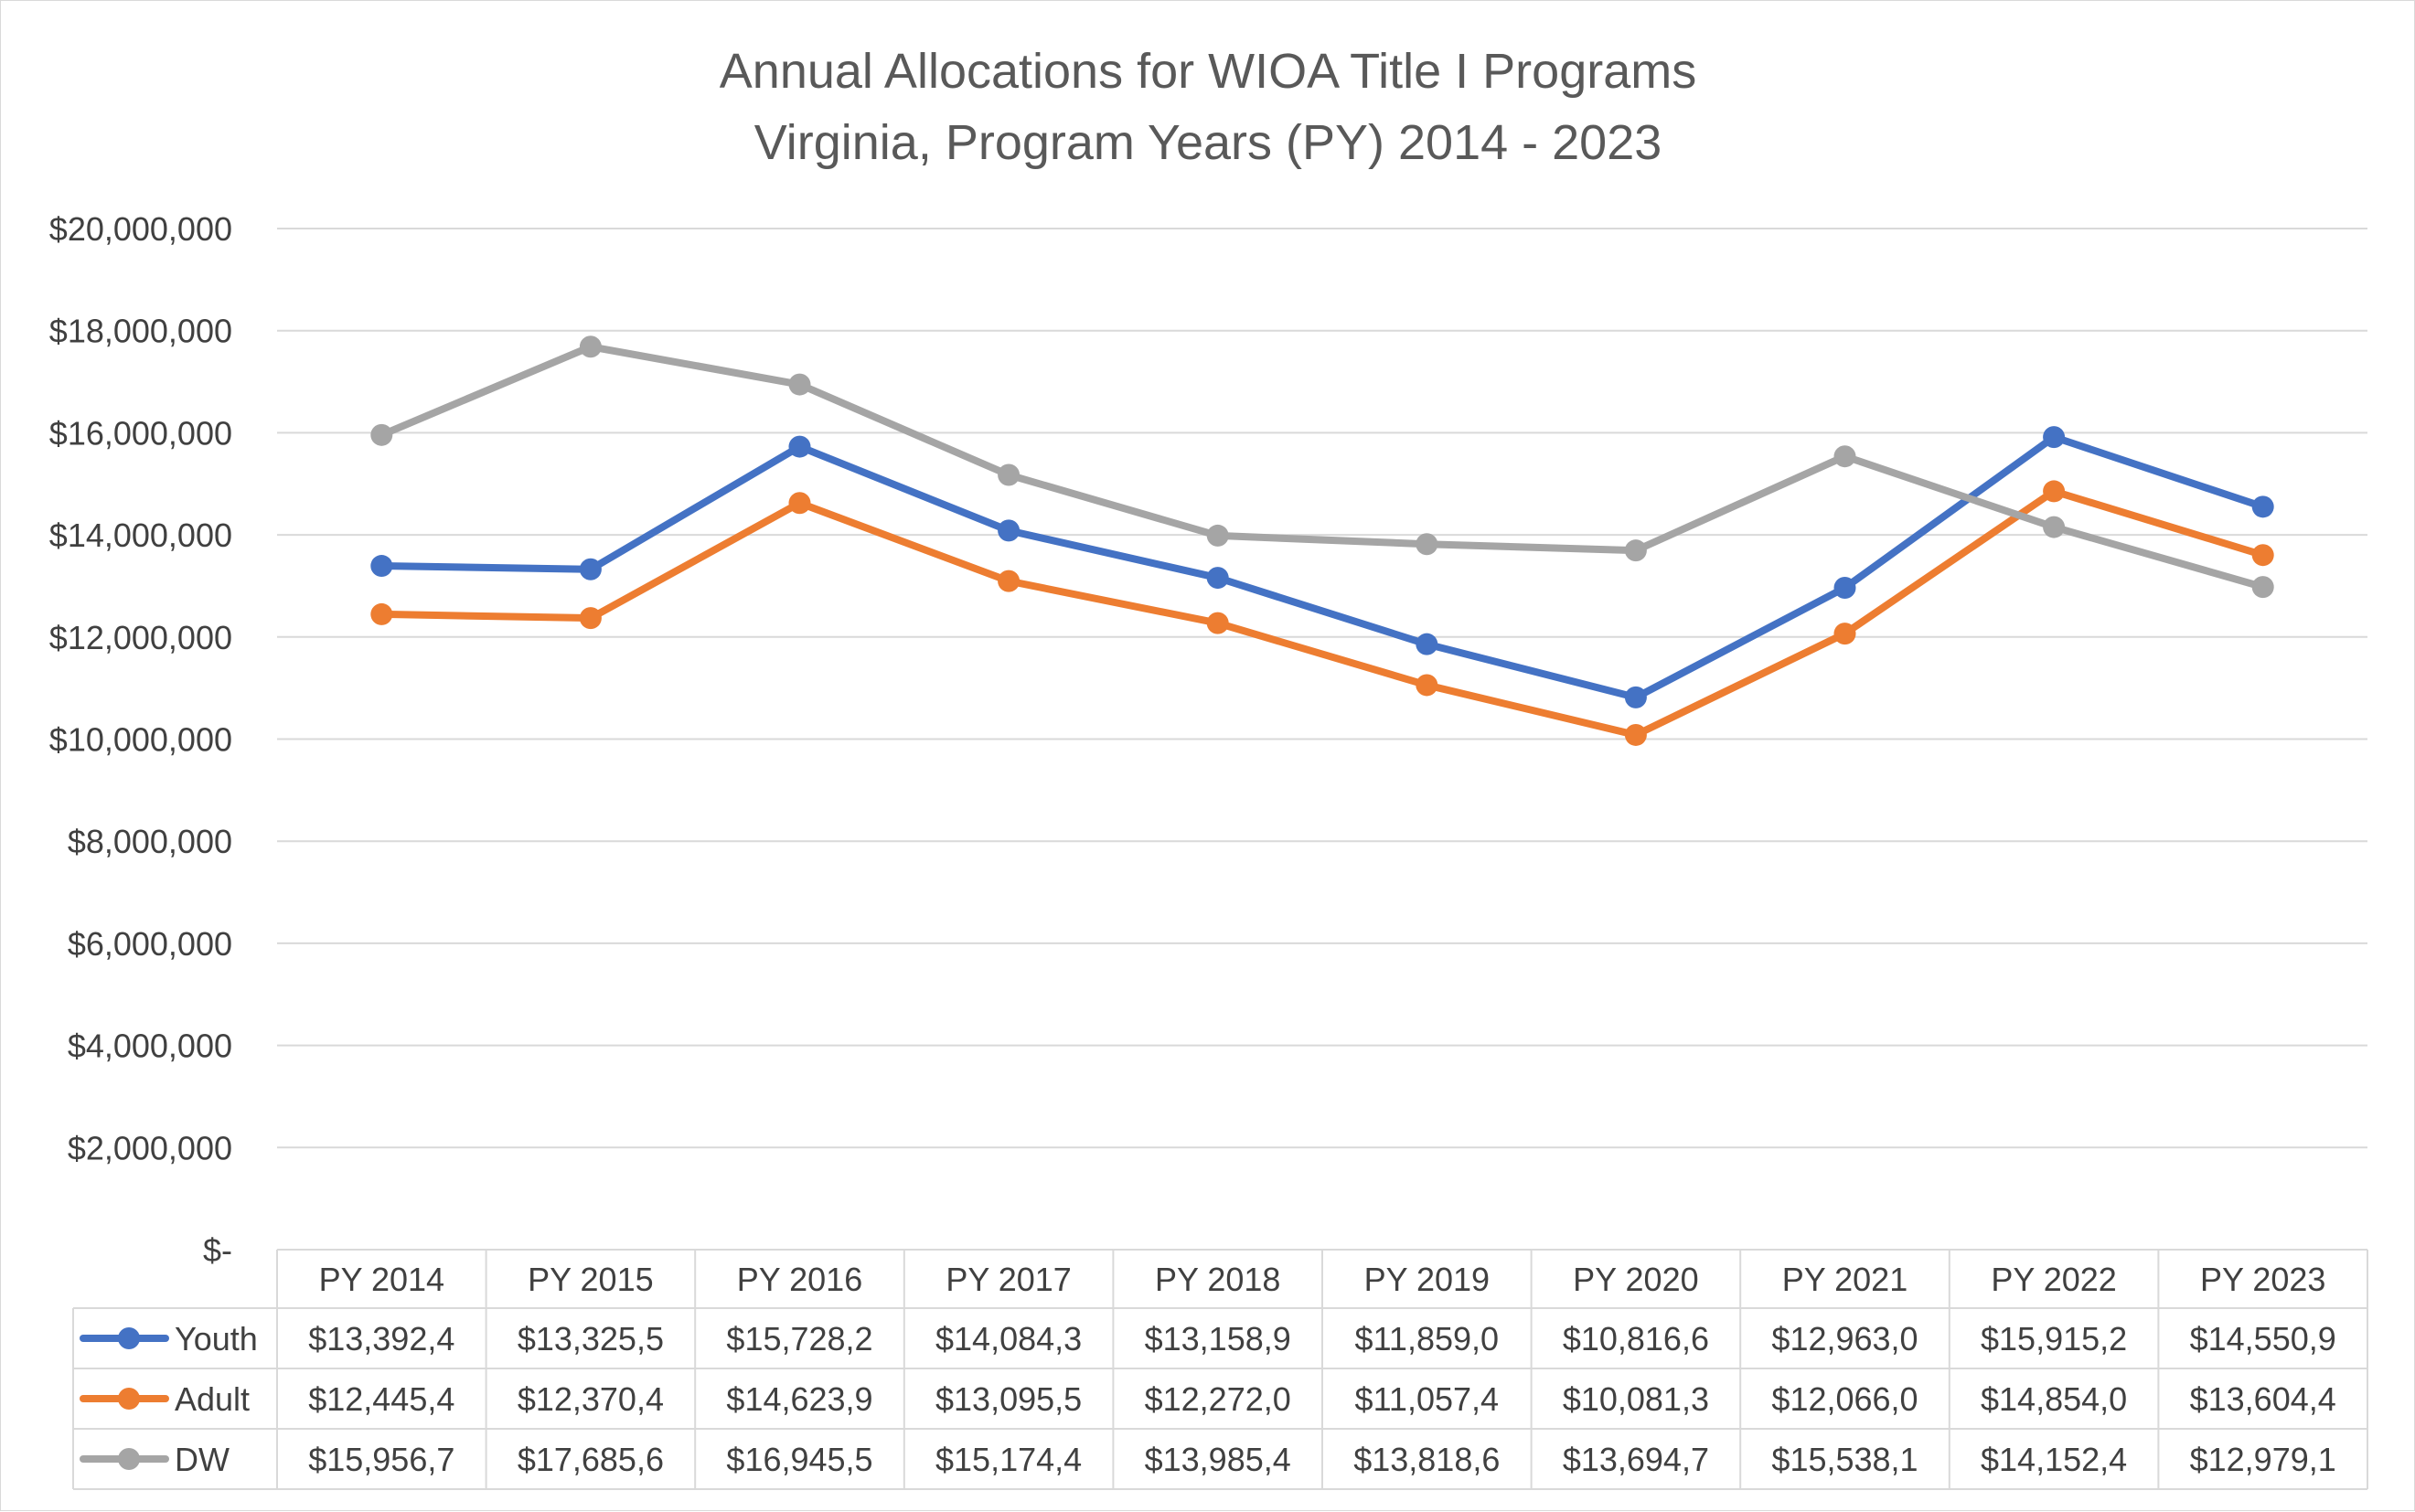  I want to click on table-value-cell: $14,854,0, so click(2054, 1399).